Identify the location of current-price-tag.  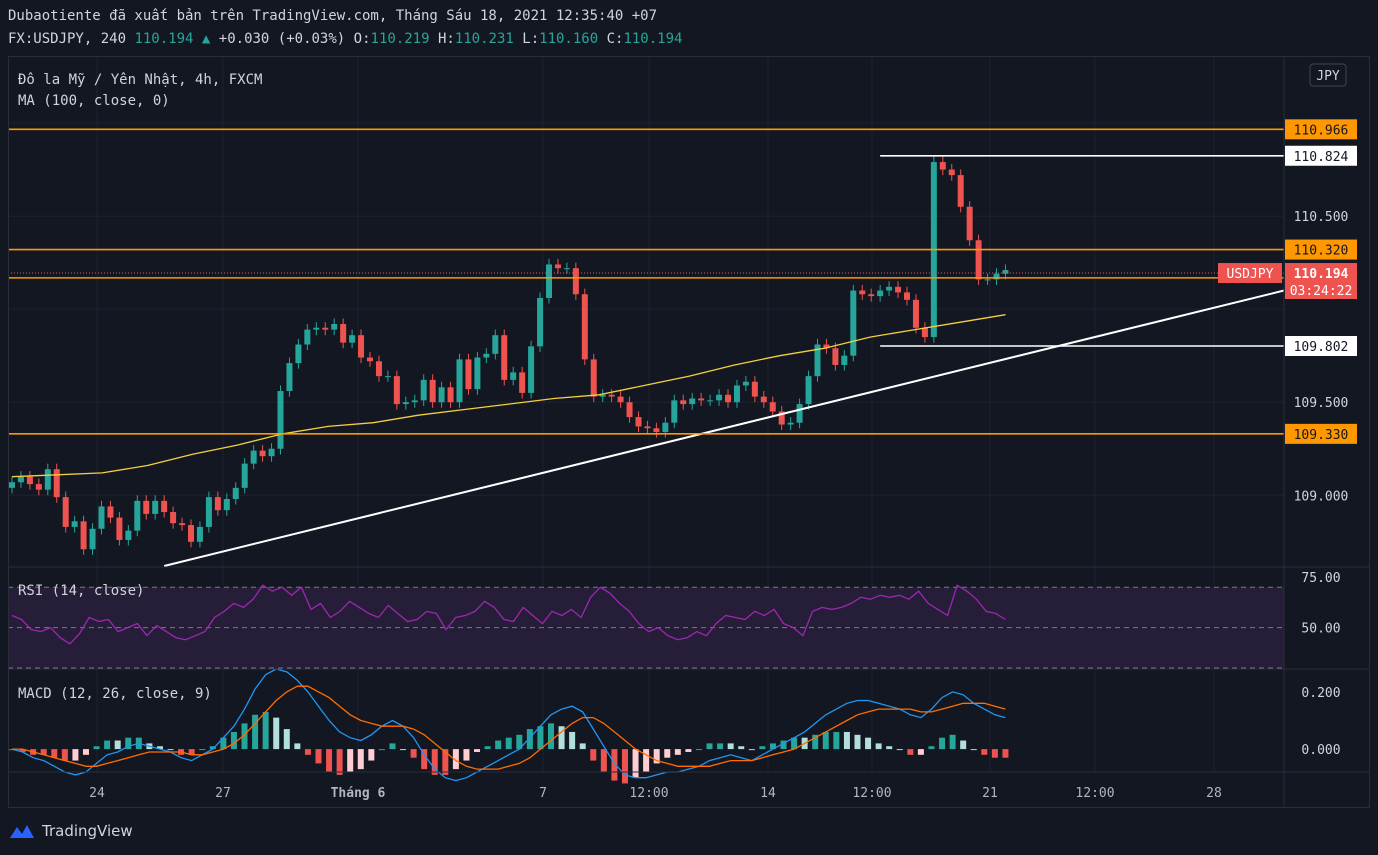
(1321, 281).